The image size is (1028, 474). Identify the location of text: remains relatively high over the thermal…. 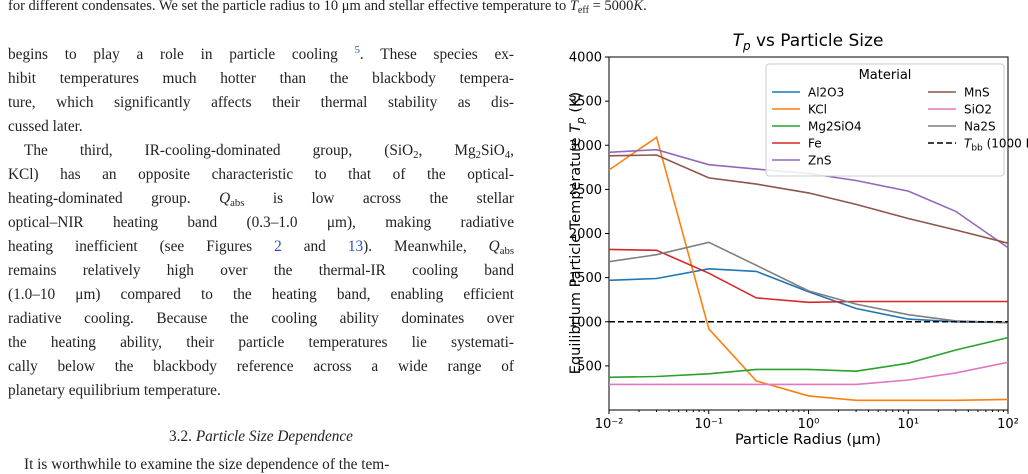
(261, 270).